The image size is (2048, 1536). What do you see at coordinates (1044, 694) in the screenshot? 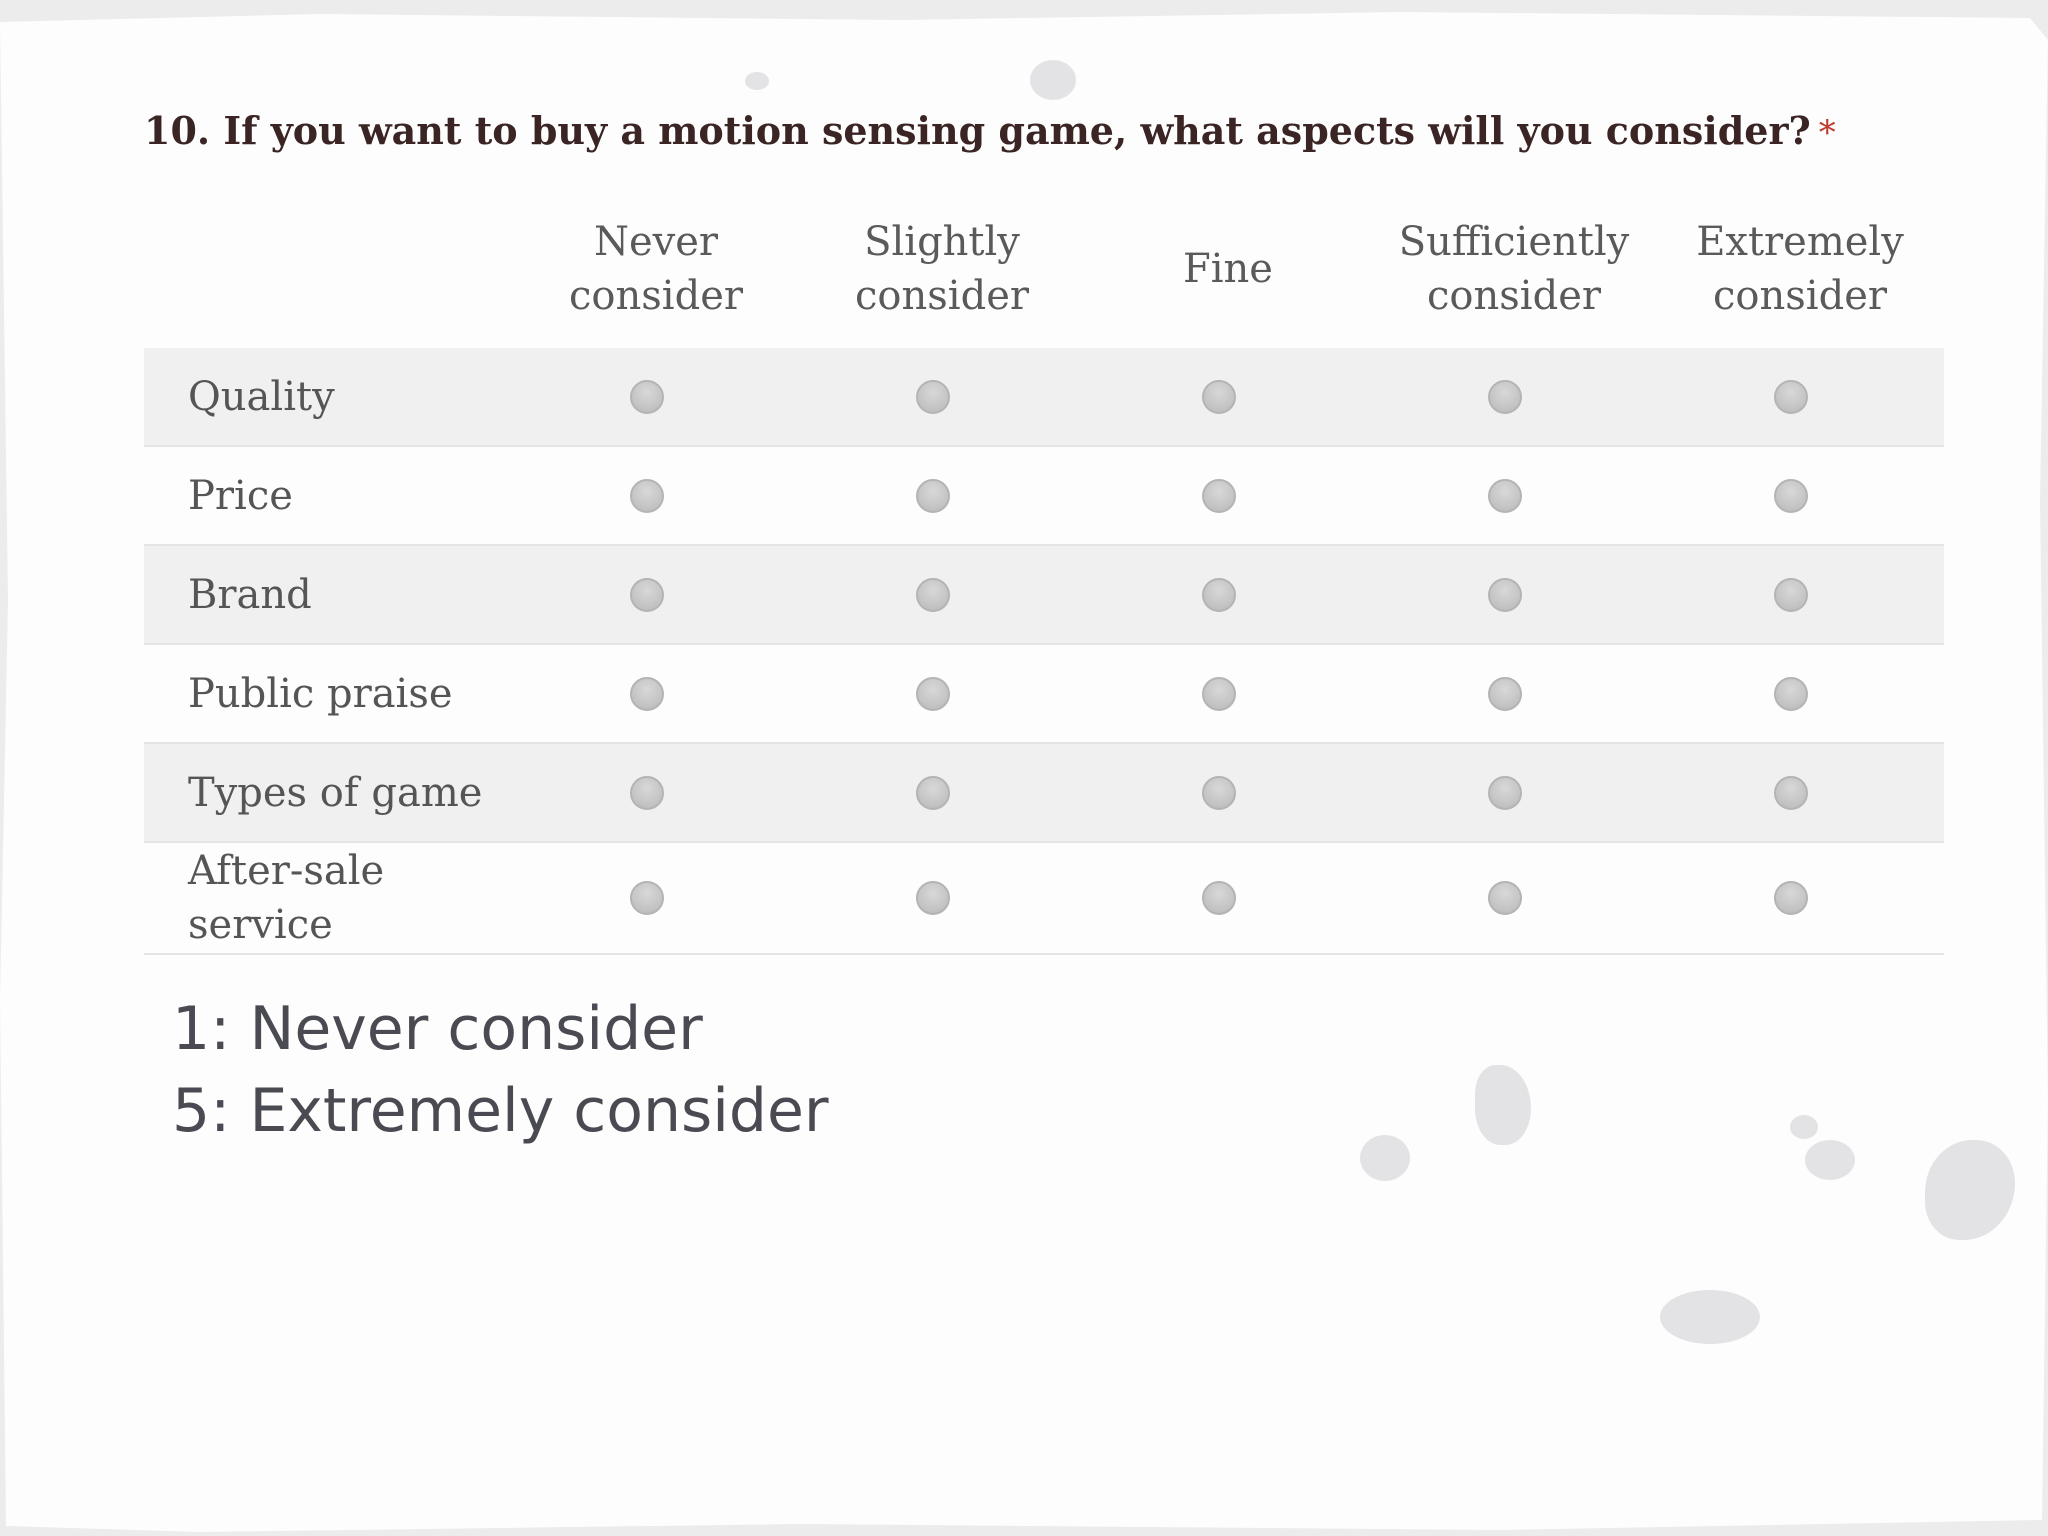
I see `table-row-public-praise: Public praise` at bounding box center [1044, 694].